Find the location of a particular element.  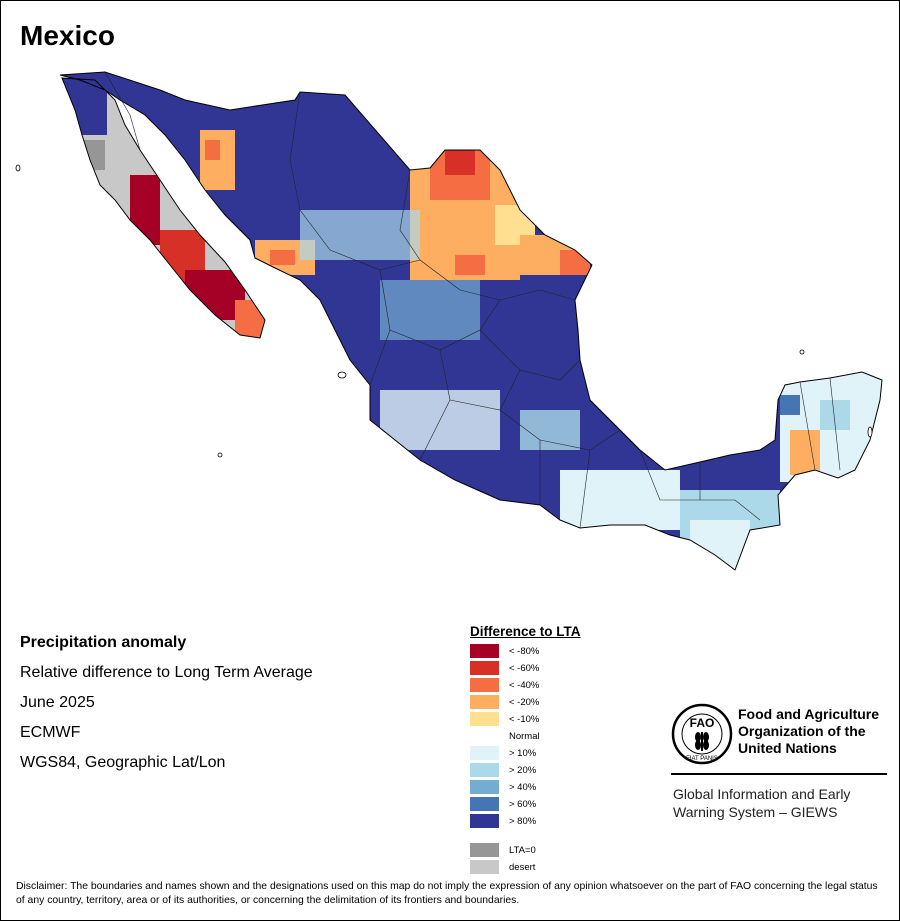

legend-class-label: < -60% is located at coordinates (524, 668).